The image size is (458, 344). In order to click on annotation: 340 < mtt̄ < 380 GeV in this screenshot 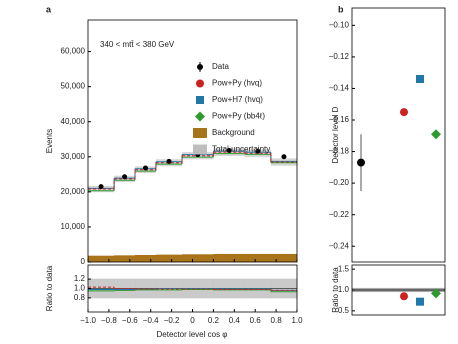, I will do `click(137, 44)`.